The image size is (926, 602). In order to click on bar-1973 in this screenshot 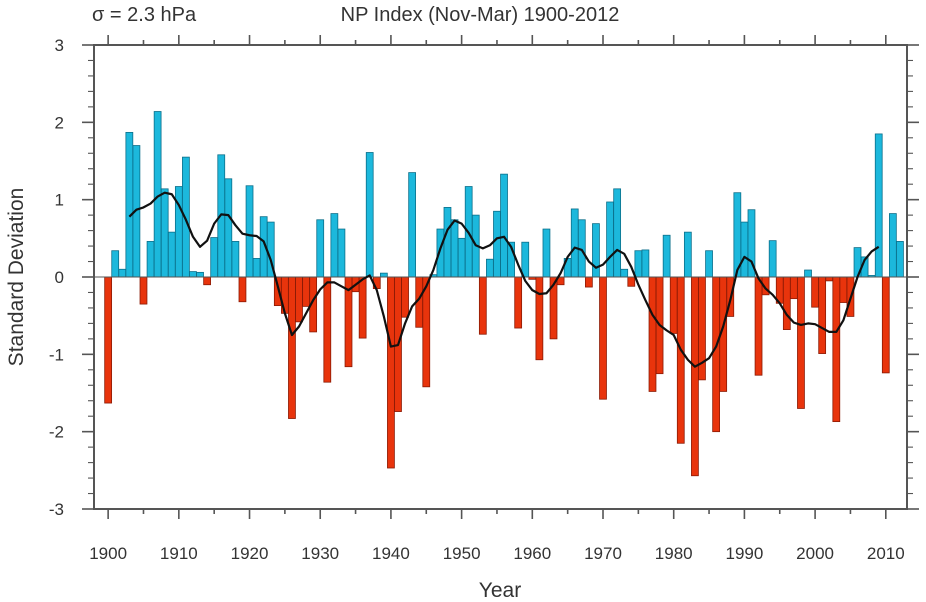, I will do `click(624, 273)`.